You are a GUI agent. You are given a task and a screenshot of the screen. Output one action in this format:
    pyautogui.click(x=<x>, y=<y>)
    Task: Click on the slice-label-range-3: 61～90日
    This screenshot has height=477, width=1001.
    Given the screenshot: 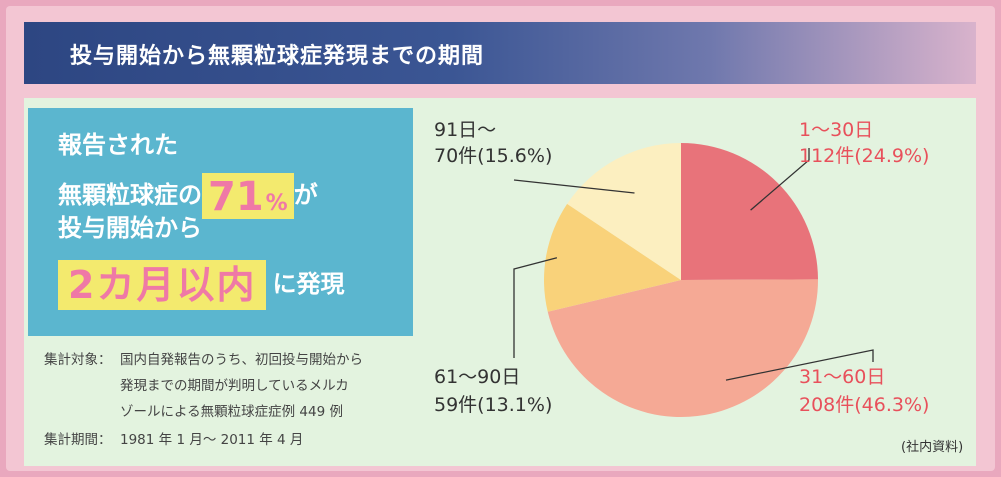 What is the action you would take?
    pyautogui.click(x=477, y=377)
    